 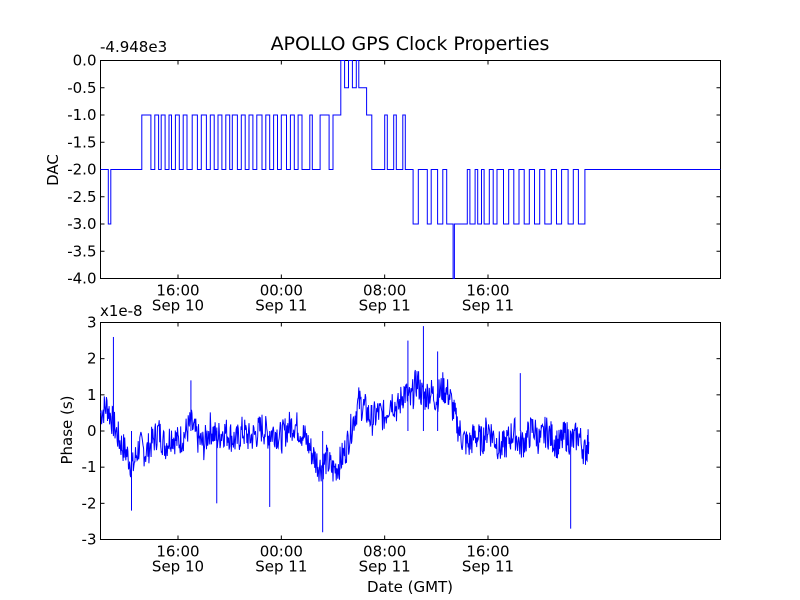 What do you see at coordinates (410, 44) in the screenshot?
I see `chart-title: APOLLO GPS Clock Properties` at bounding box center [410, 44].